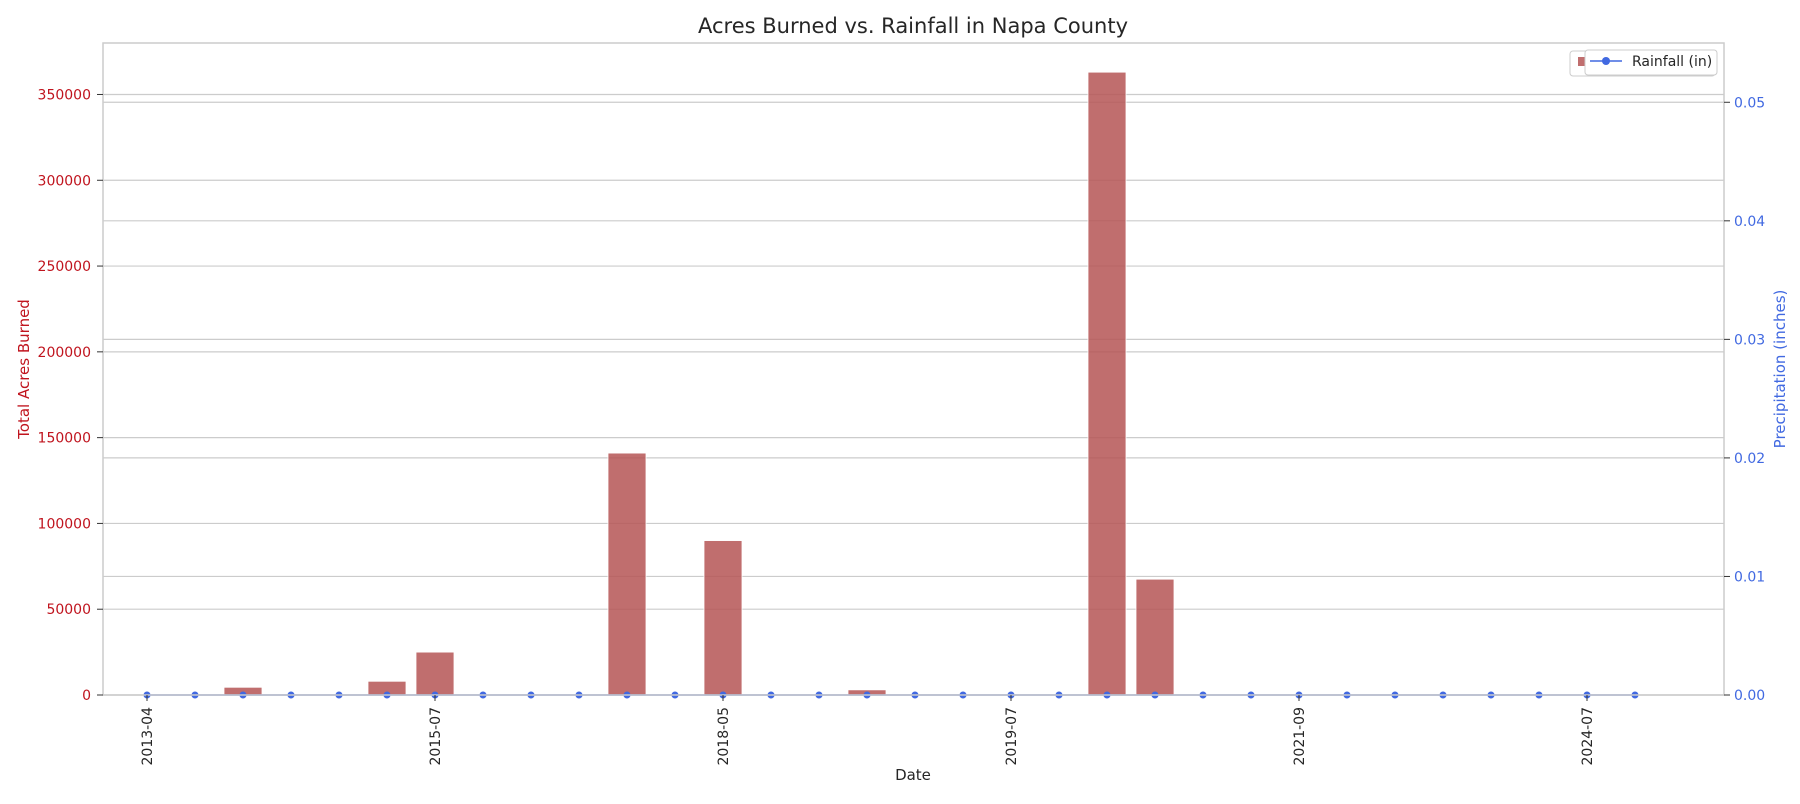  I want to click on legend-box, so click(1651, 62).